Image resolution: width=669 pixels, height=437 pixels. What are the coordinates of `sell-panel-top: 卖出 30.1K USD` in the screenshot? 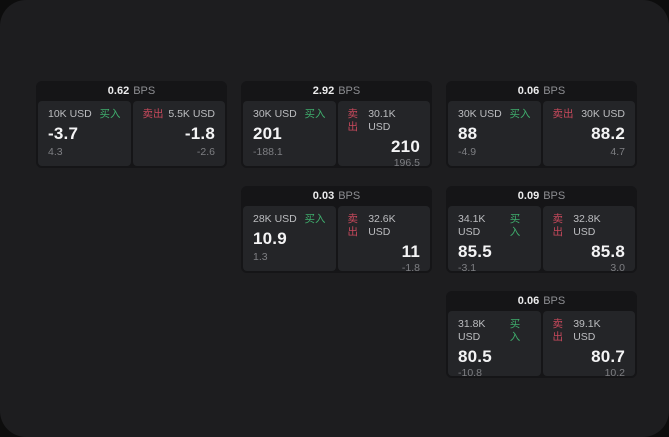 It's located at (384, 121).